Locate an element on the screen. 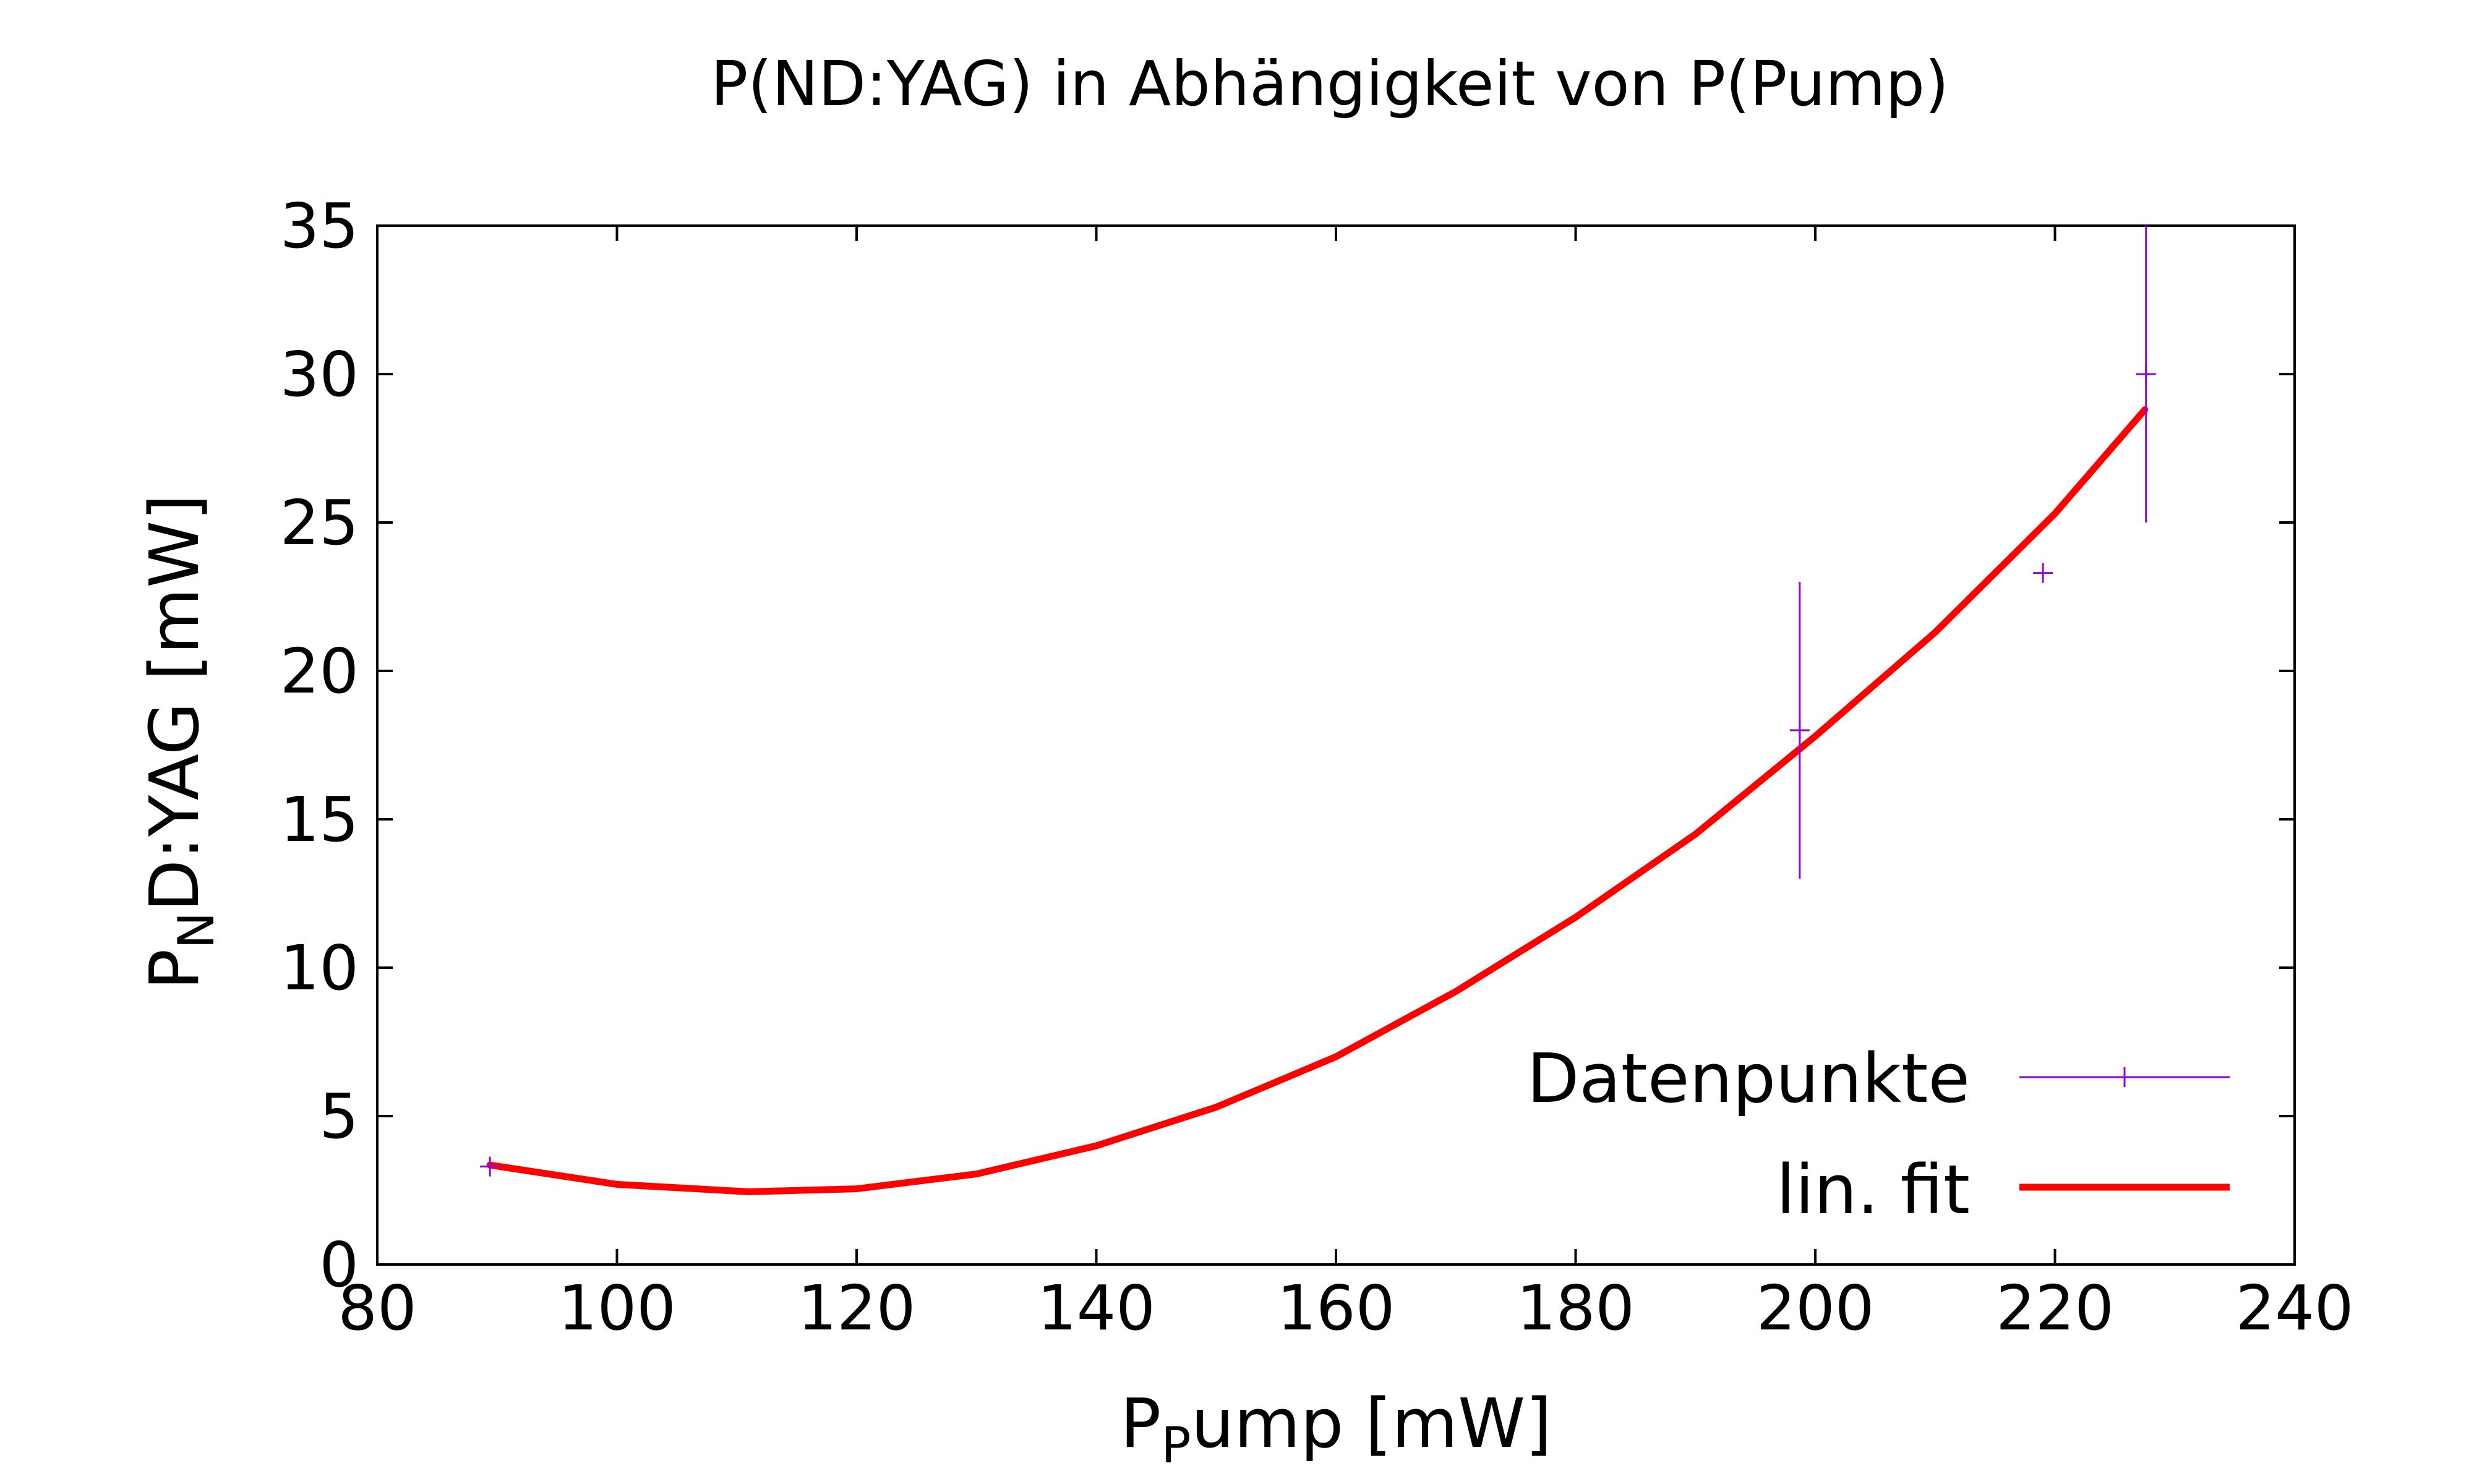 The image size is (2474, 1484). chart-title: P(ND:YAG) in Abhängigkeit von P(Pump) is located at coordinates (1330, 84).